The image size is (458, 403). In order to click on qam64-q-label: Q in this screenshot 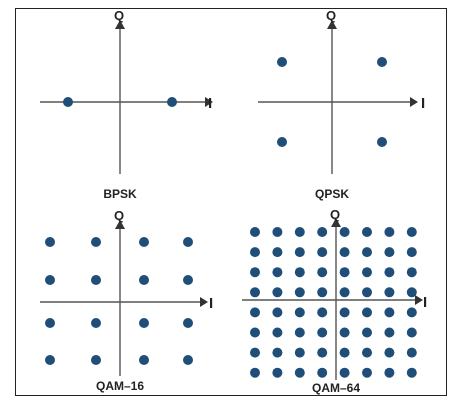, I will do `click(335, 214)`.